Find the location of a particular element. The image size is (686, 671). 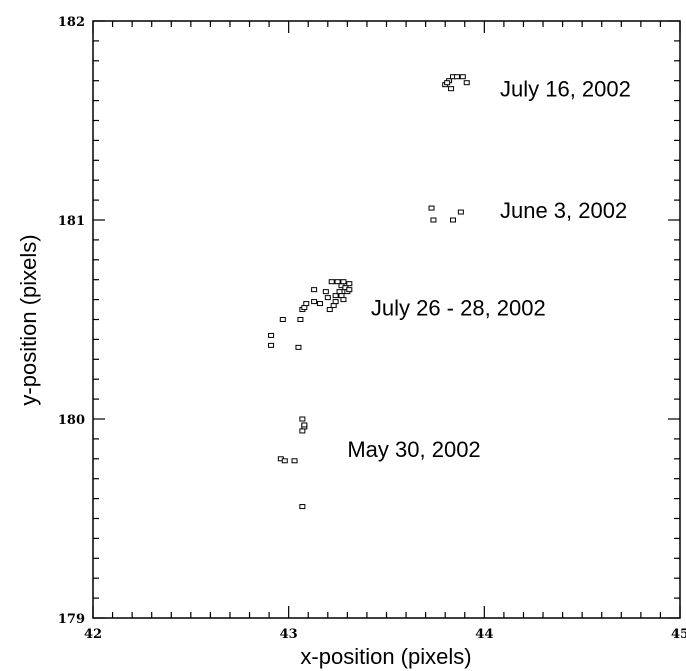

cluster-annotation: May 30, 2002 is located at coordinates (413, 449).